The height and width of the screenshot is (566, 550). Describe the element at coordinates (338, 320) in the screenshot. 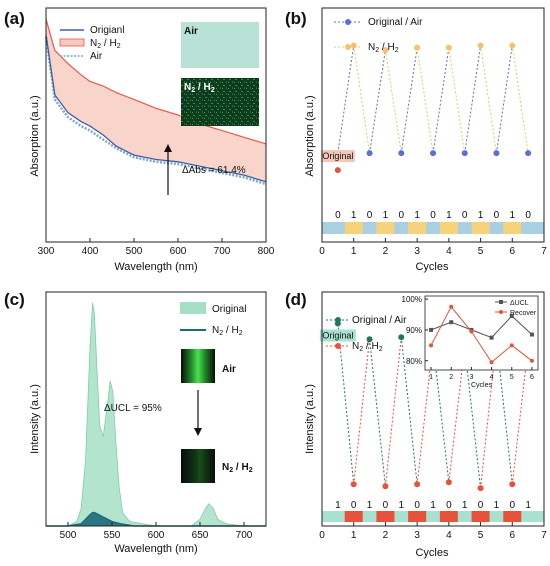

I see `legend-d-green-marker` at that location.